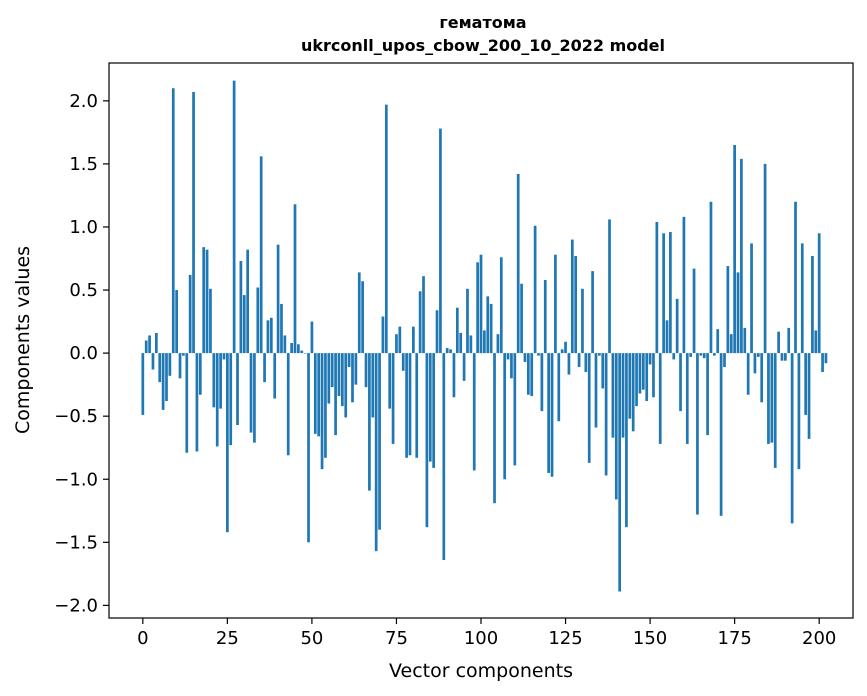 This screenshot has height=696, width=867. Describe the element at coordinates (142, 638) in the screenshot. I see `x-tick-label: 0` at that location.